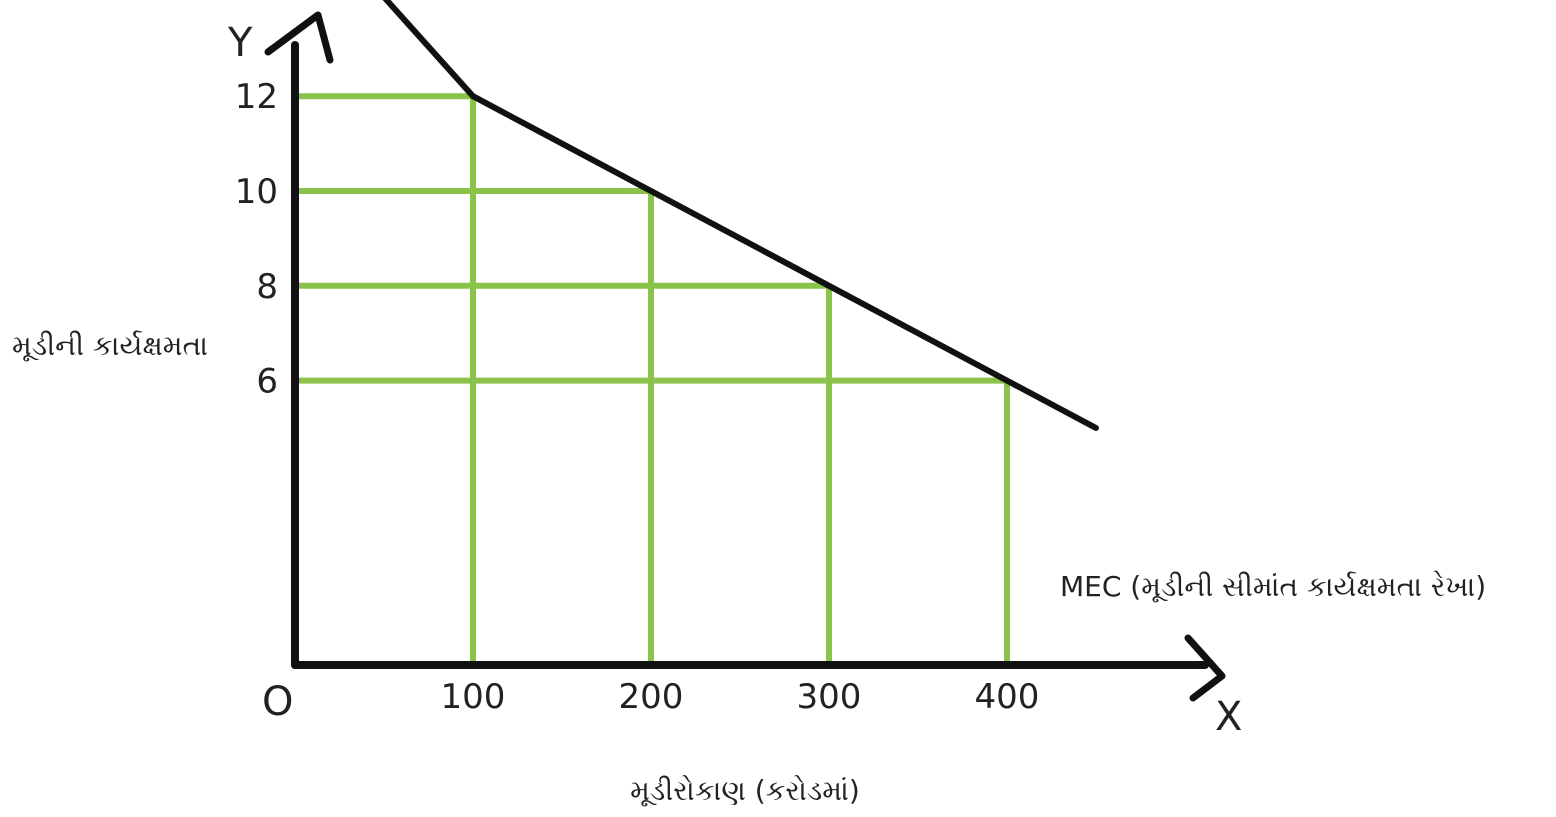 This screenshot has height=817, width=1556. Describe the element at coordinates (745, 790) in the screenshot. I see `x-axis-title: મૂડીરોકાણ (કરોડમાં)` at that location.